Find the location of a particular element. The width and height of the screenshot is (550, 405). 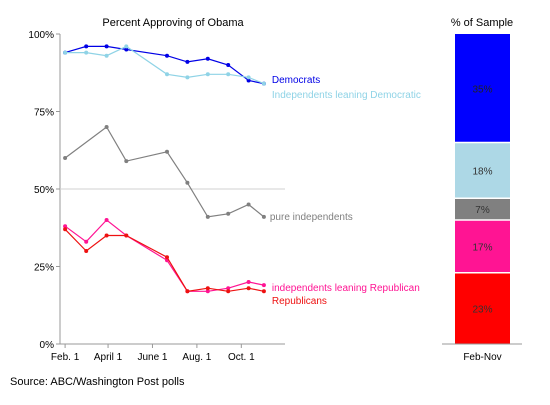

bar-segment-label: 18% is located at coordinates (482, 171).